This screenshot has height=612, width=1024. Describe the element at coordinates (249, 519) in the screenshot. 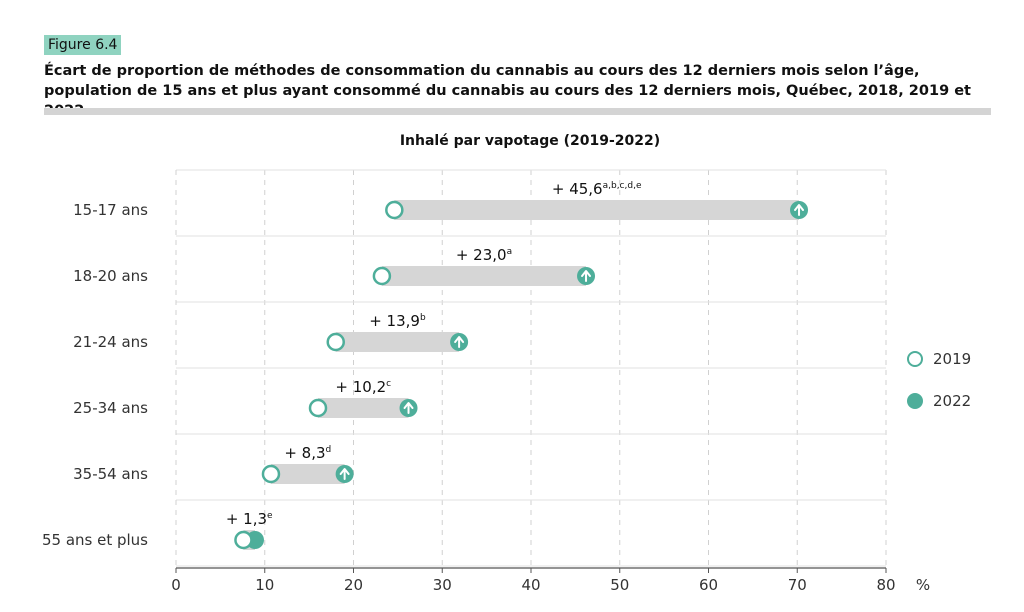

I see `difference-label: + 1,3e` at that location.